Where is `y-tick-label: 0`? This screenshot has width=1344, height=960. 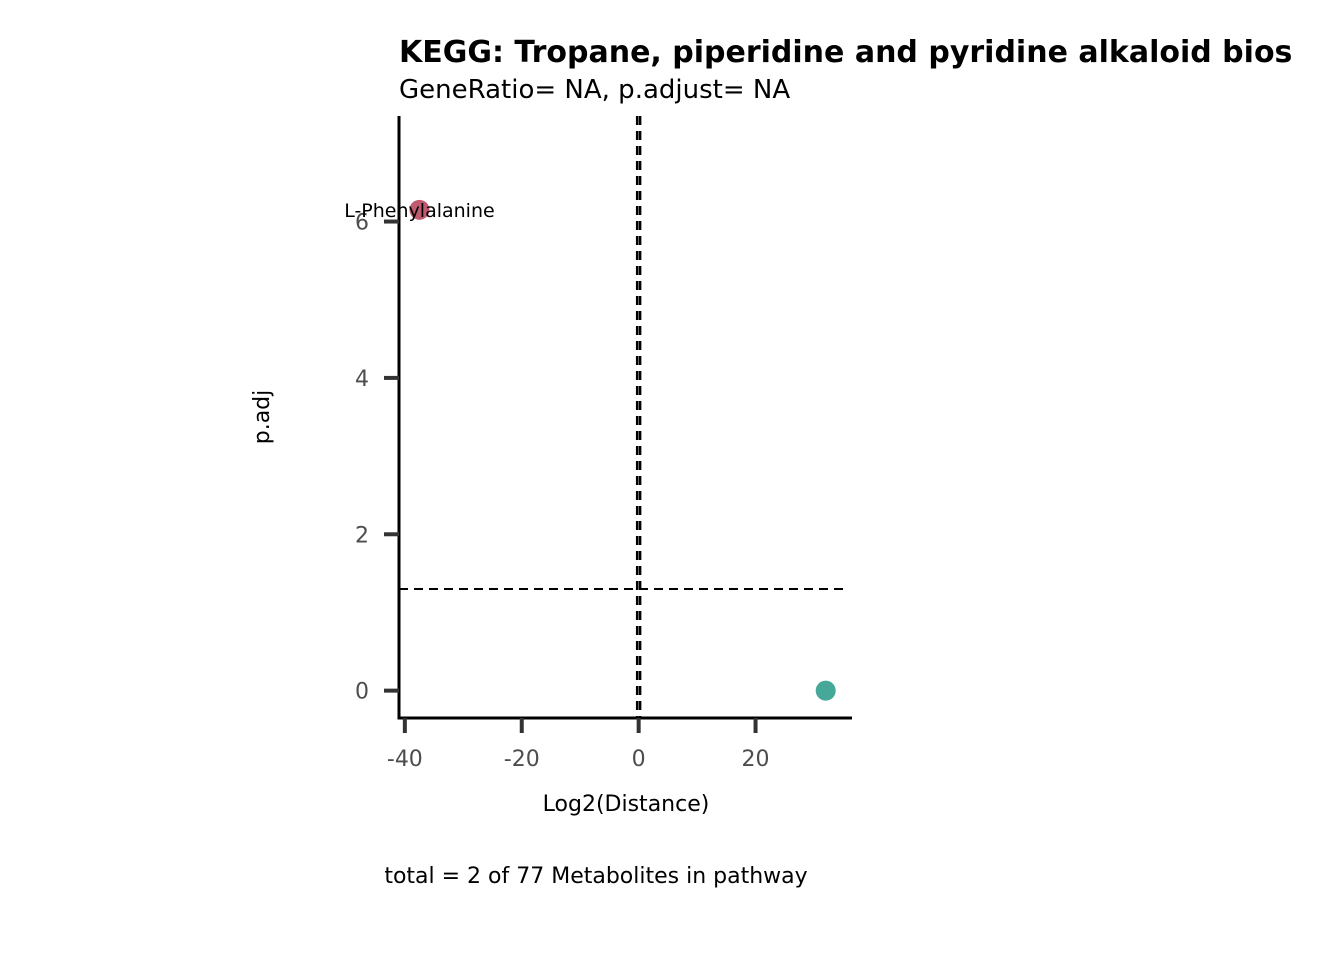
y-tick-label: 0 is located at coordinates (362, 692).